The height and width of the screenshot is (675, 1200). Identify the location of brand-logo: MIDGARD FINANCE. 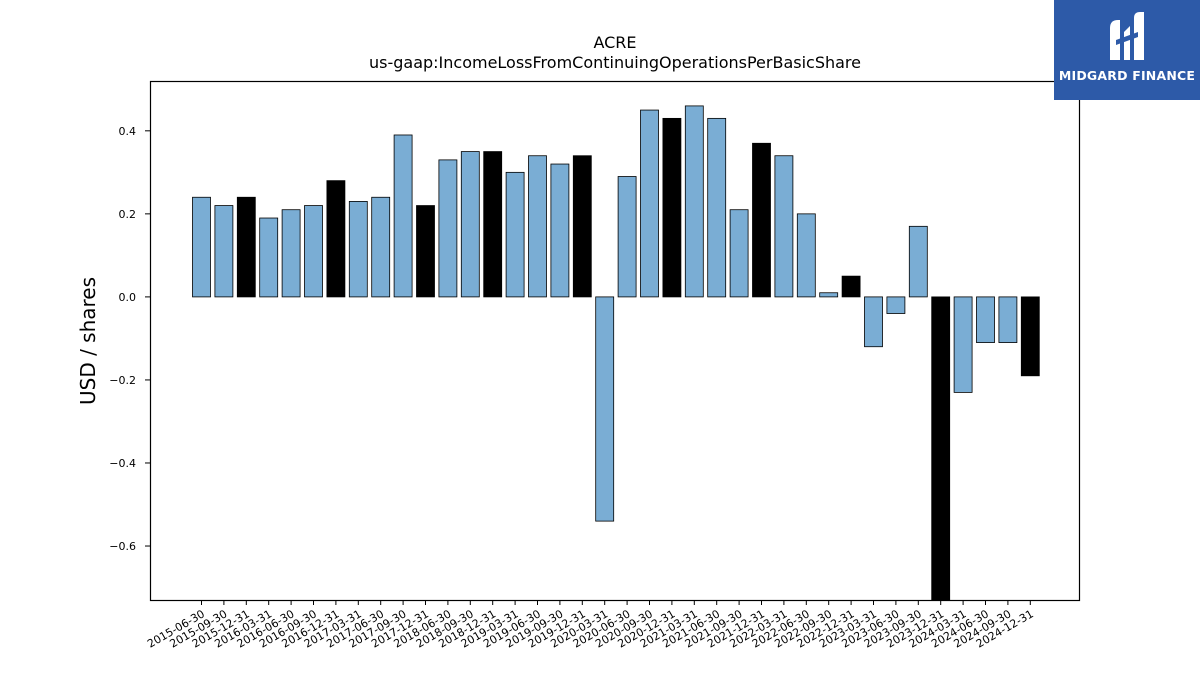
(1127, 50).